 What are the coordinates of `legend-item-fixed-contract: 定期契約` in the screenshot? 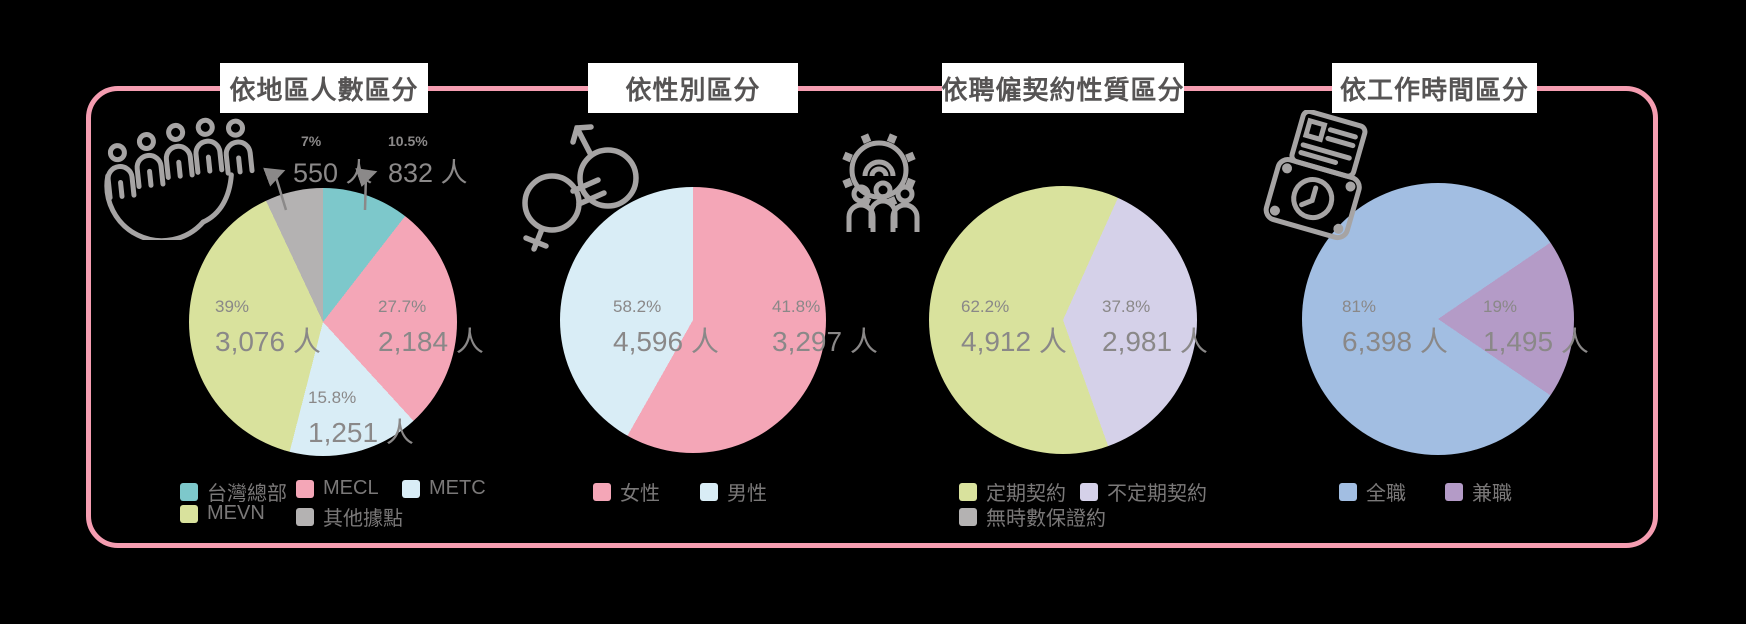 It's located at (1012, 491).